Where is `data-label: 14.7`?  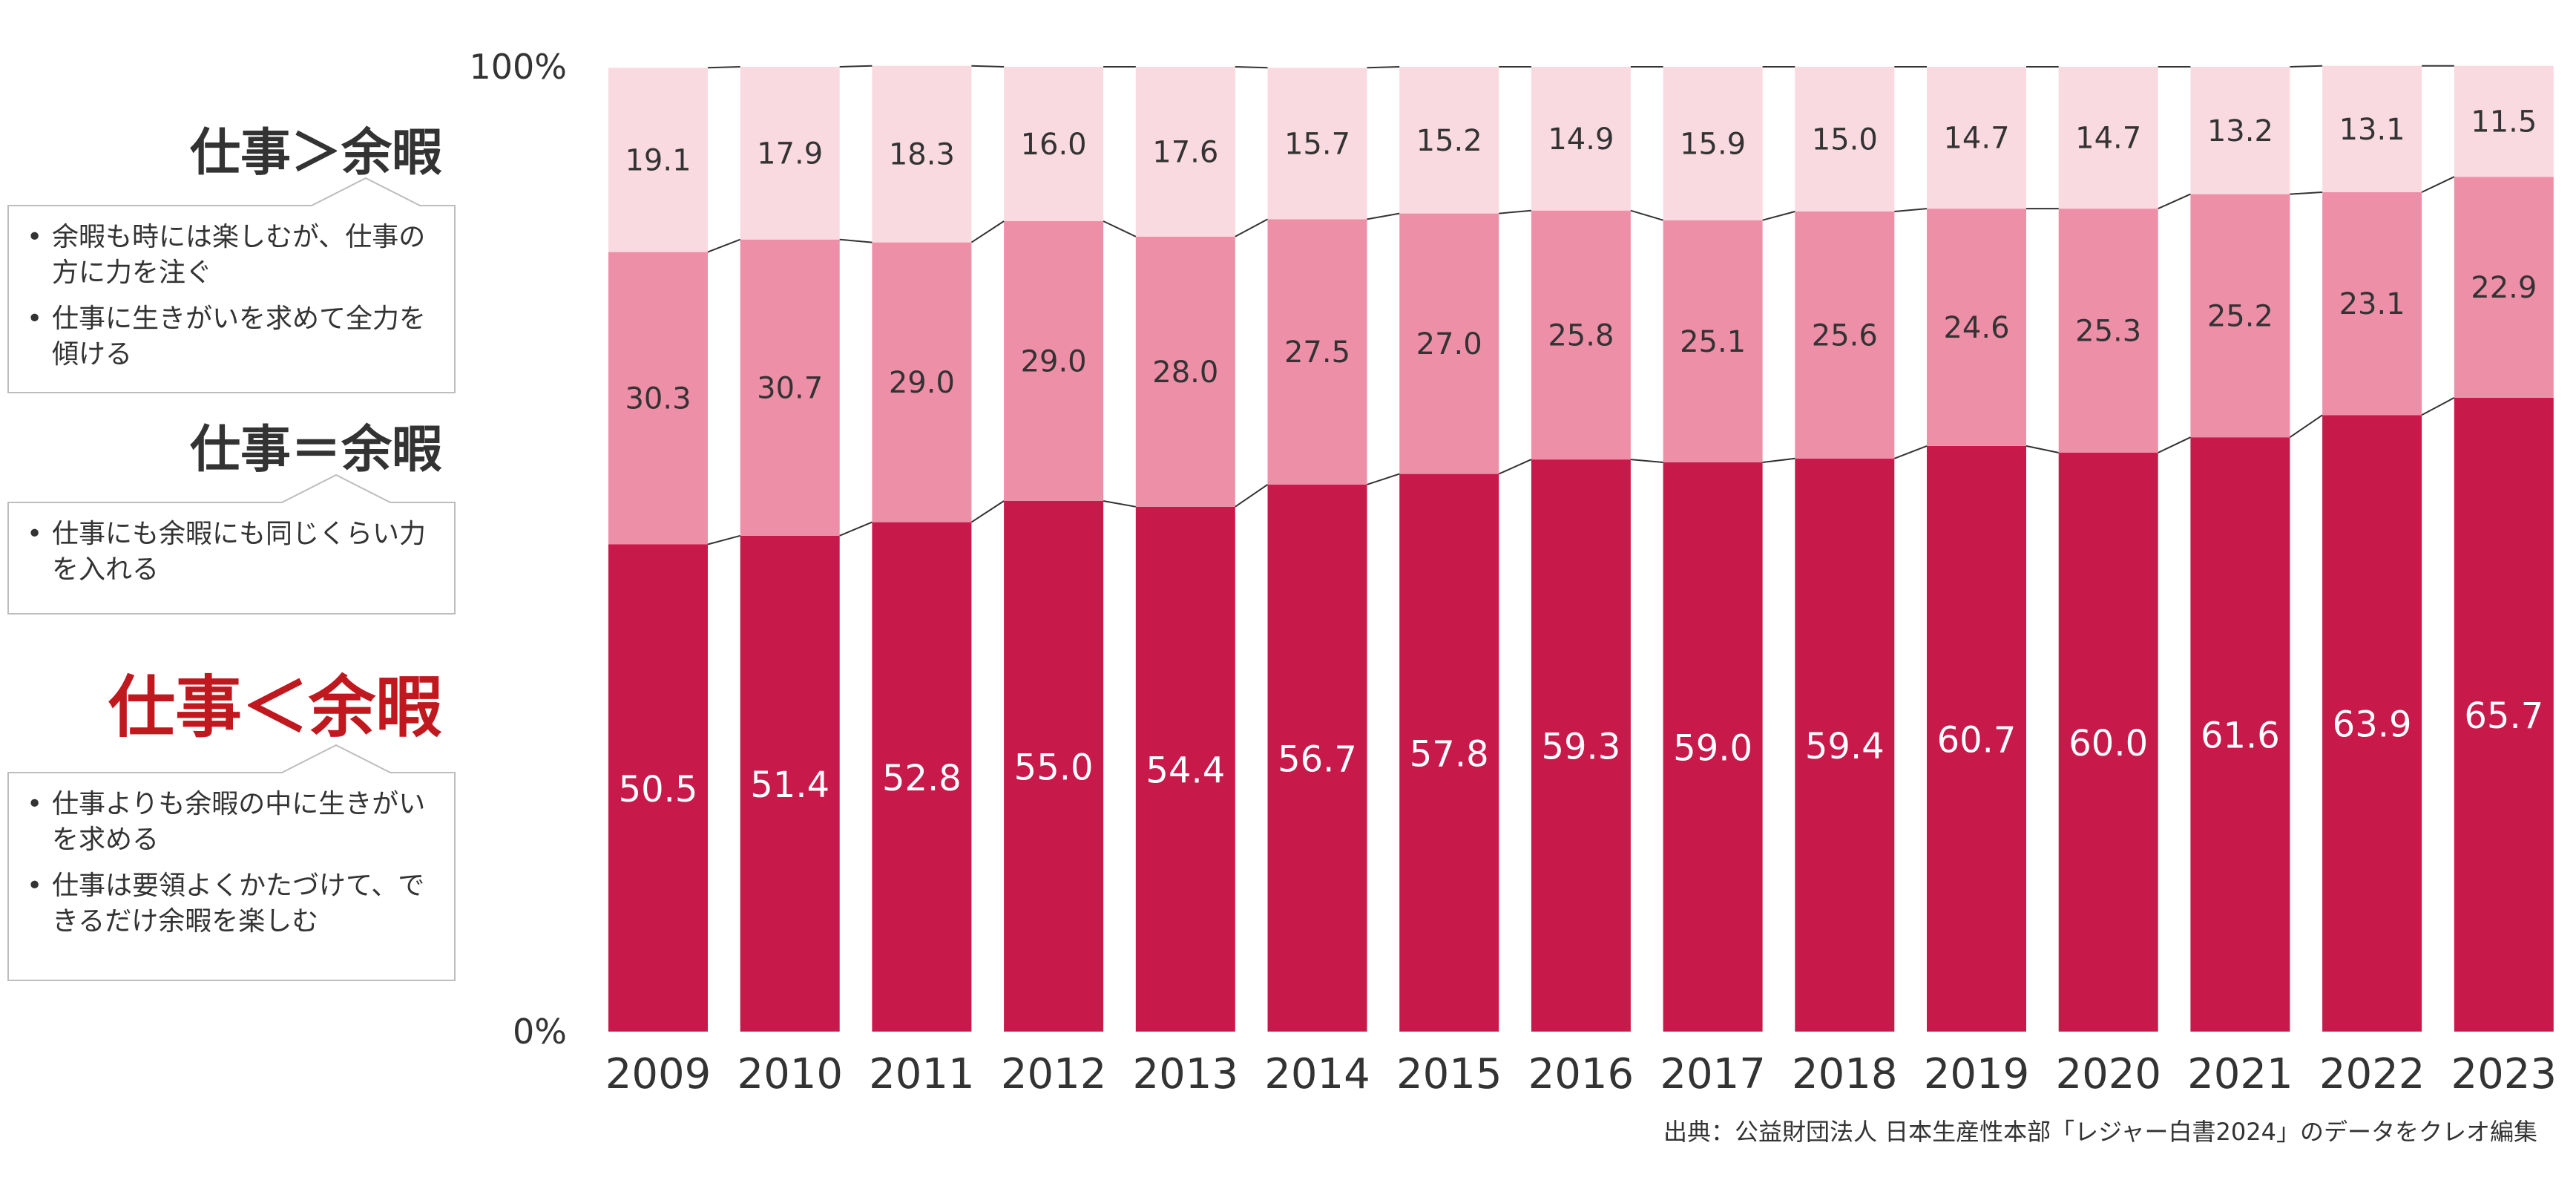 data-label: 14.7 is located at coordinates (2108, 139).